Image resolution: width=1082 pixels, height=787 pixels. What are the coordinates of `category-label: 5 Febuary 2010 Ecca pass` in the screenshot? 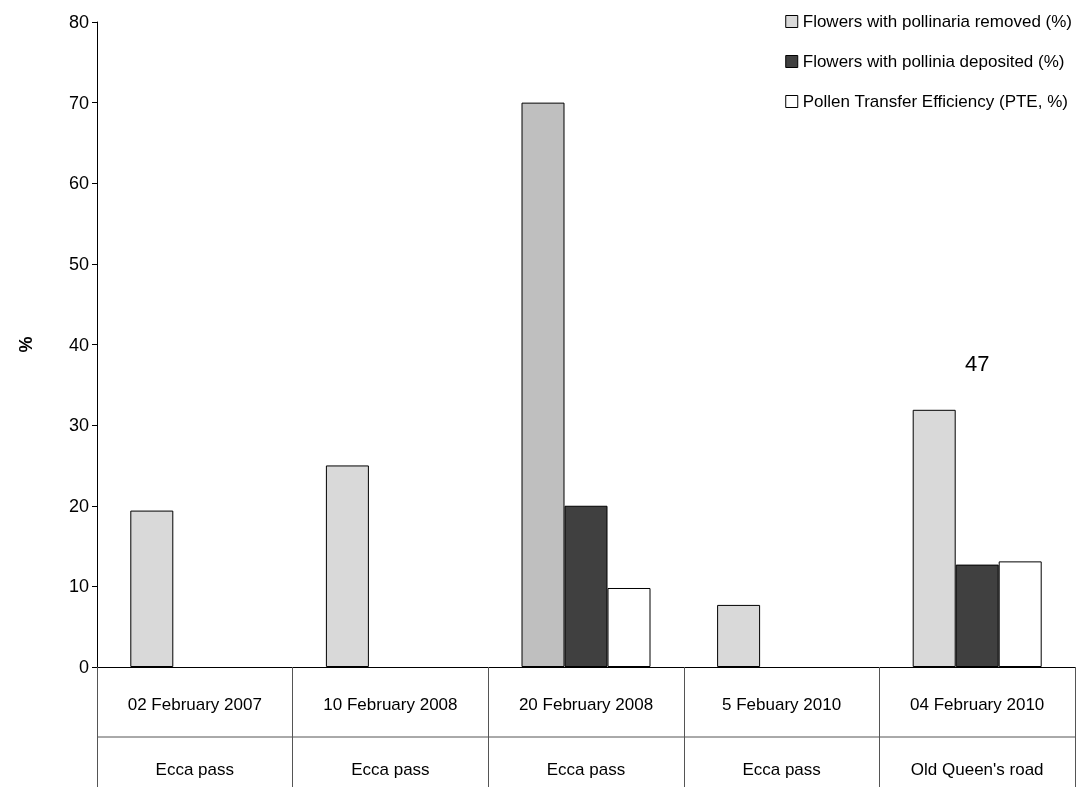 It's located at (782, 737).